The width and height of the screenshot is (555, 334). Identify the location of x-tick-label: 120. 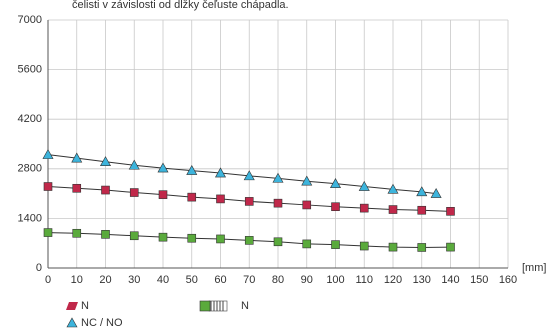
(393, 280).